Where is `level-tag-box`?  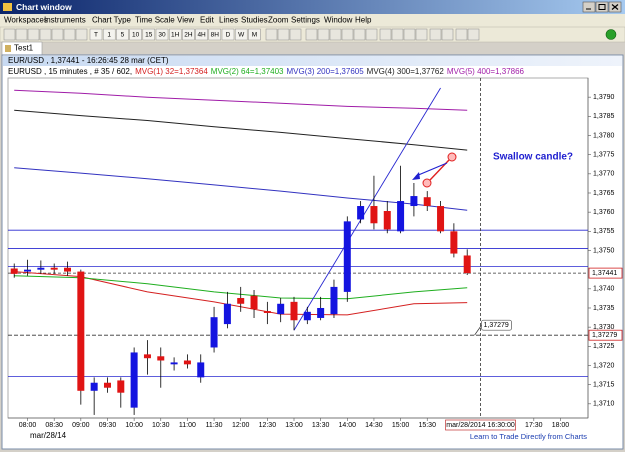
level-tag-box is located at coordinates (605, 335).